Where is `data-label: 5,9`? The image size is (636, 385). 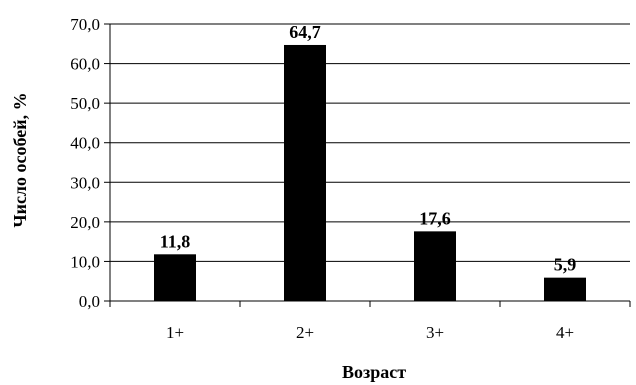 data-label: 5,9 is located at coordinates (565, 265).